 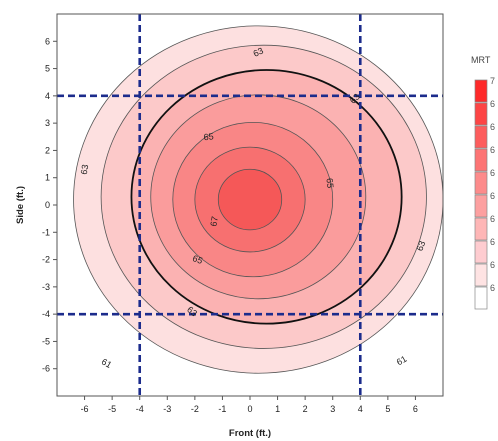 I want to click on legend-title: MRT, so click(x=481, y=60).